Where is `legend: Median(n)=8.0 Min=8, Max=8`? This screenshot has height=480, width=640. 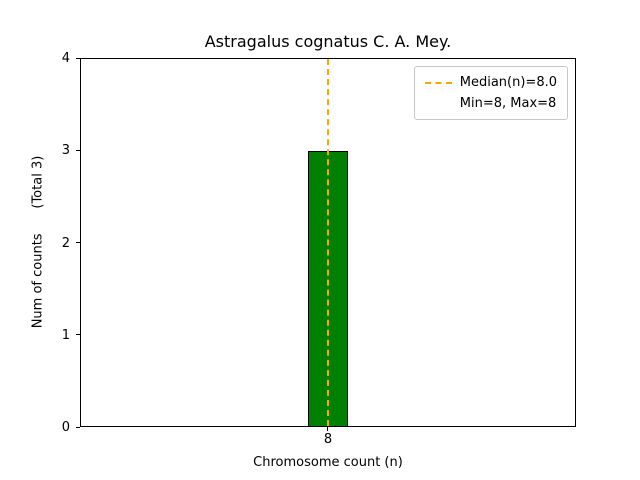 legend: Median(n)=8.0 Min=8, Max=8 is located at coordinates (490, 93).